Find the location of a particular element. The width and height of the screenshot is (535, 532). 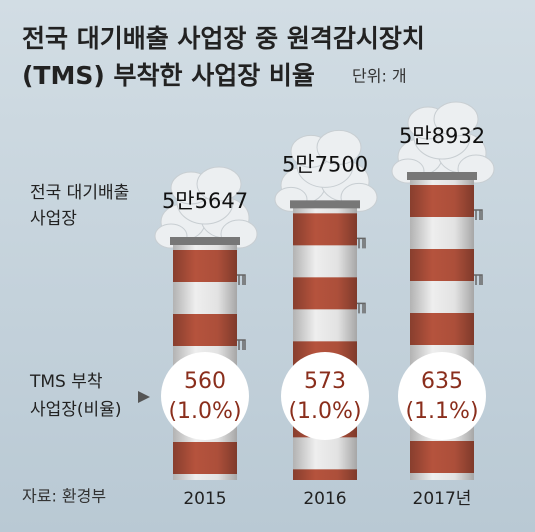

x-tick-label: 2017년 is located at coordinates (442, 499).